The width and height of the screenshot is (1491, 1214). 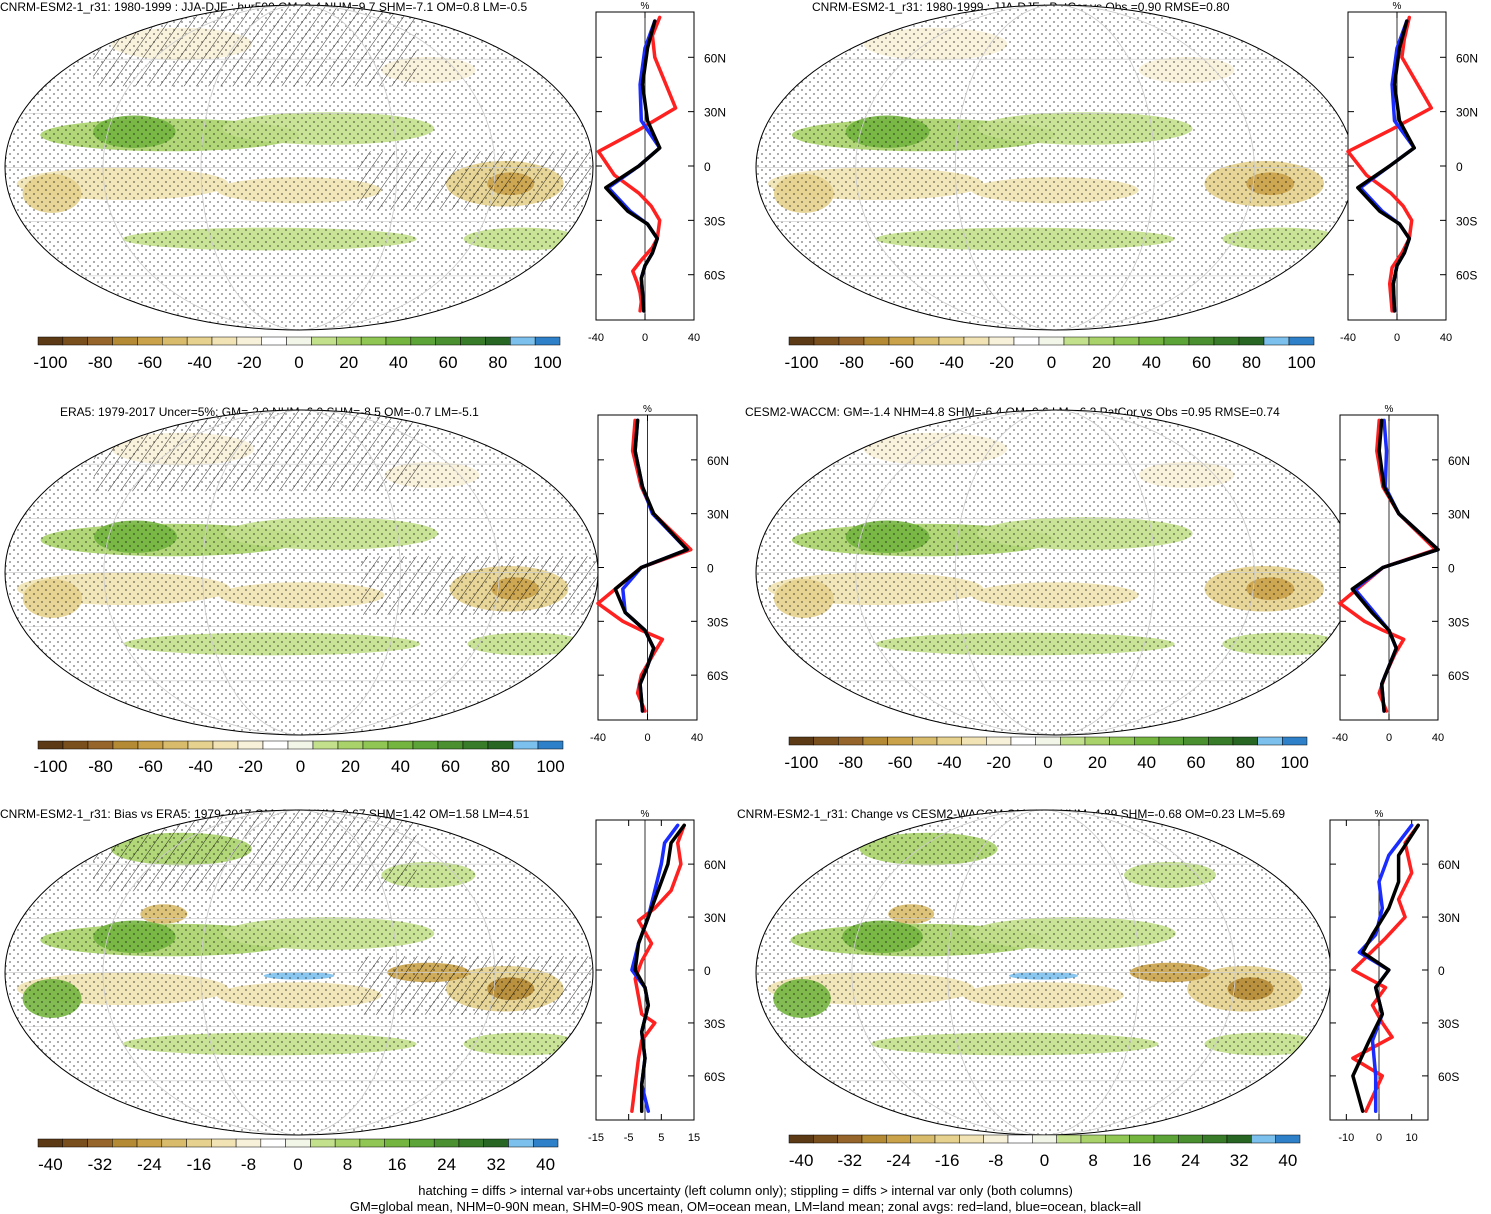 I want to click on colorbar-tick-label: -60, so click(x=900, y=762).